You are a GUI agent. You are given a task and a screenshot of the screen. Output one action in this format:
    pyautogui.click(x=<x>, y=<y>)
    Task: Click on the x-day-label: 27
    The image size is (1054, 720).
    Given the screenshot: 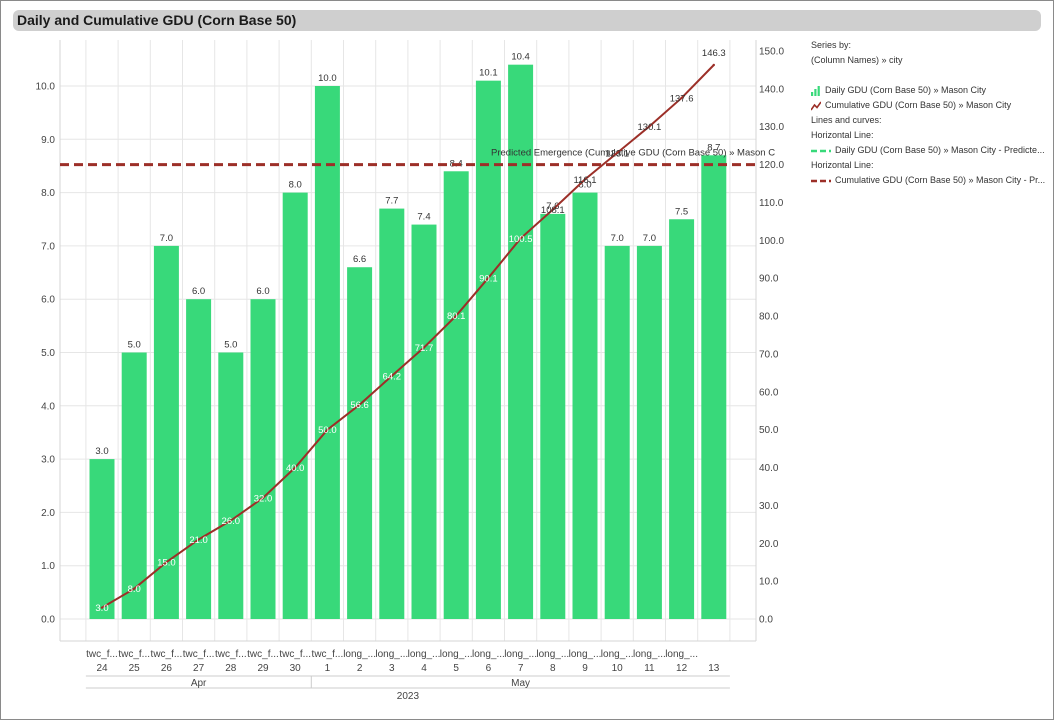 What is the action you would take?
    pyautogui.click(x=199, y=668)
    